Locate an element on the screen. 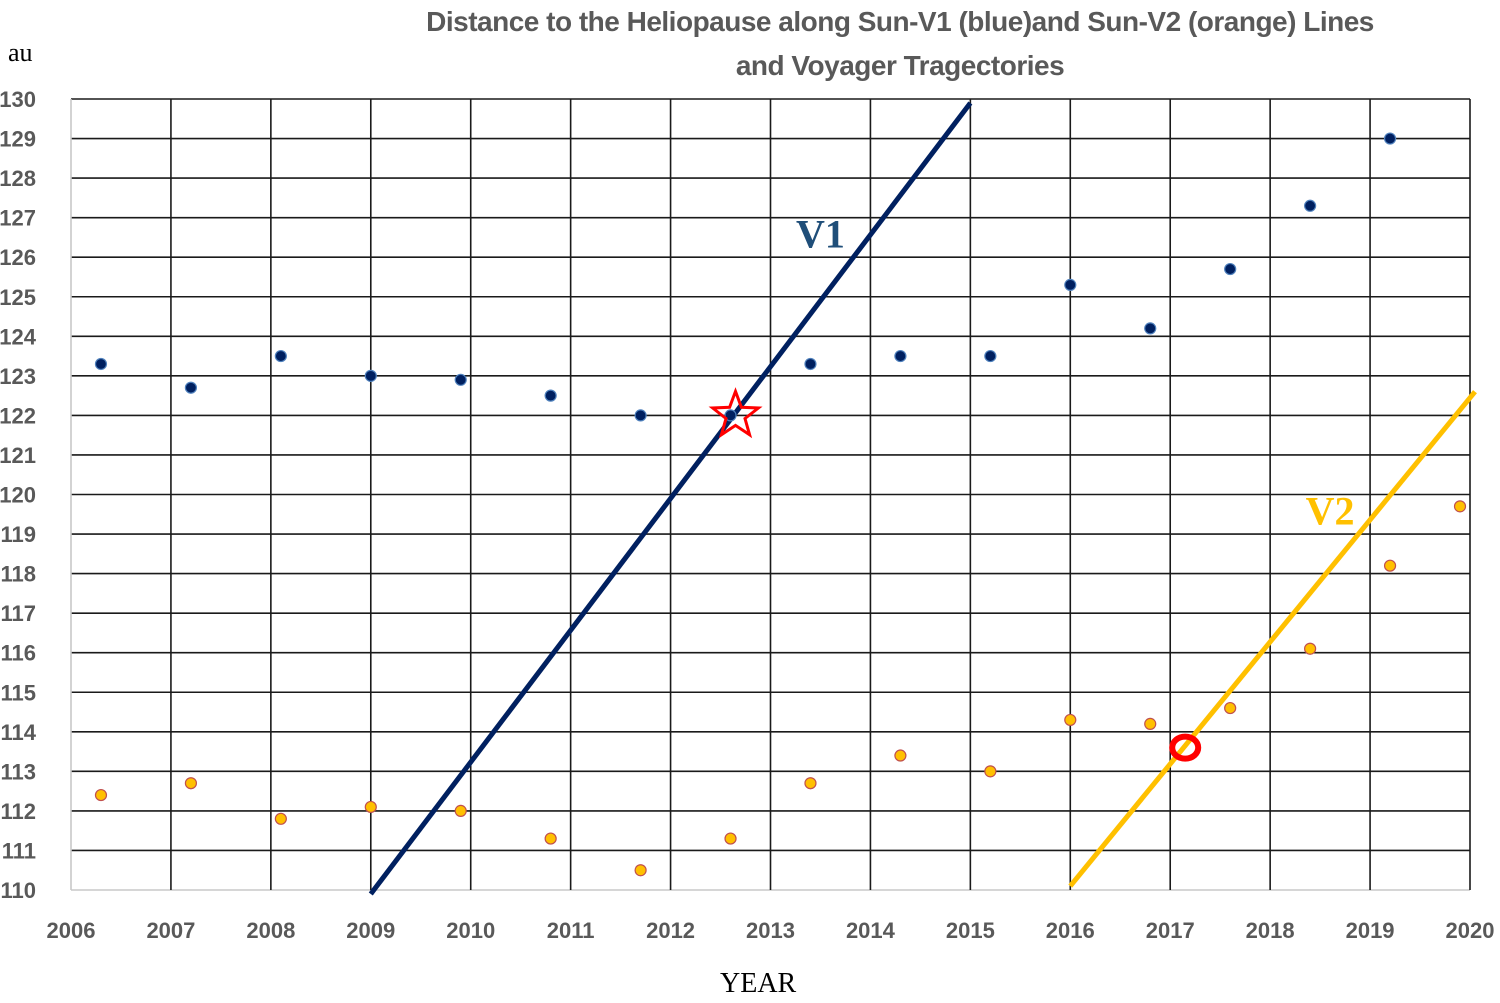 This screenshot has width=1500, height=1003. y-tick-label: 121 is located at coordinates (18, 455).